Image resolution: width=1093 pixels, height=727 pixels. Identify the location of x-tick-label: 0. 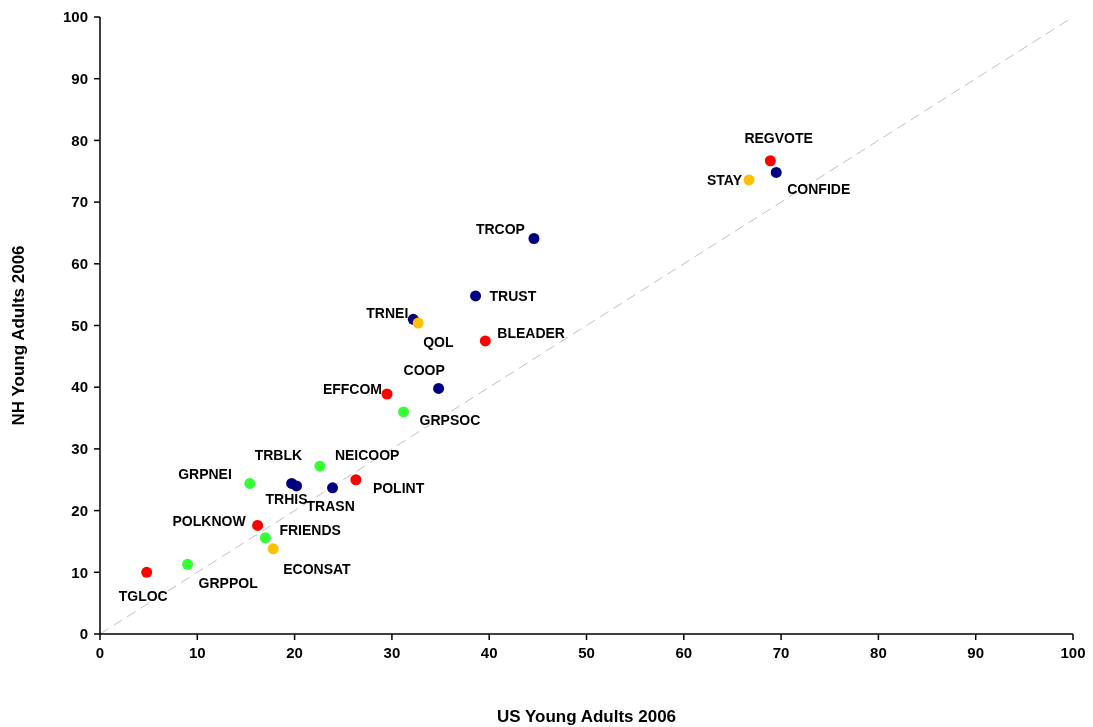
(100, 652).